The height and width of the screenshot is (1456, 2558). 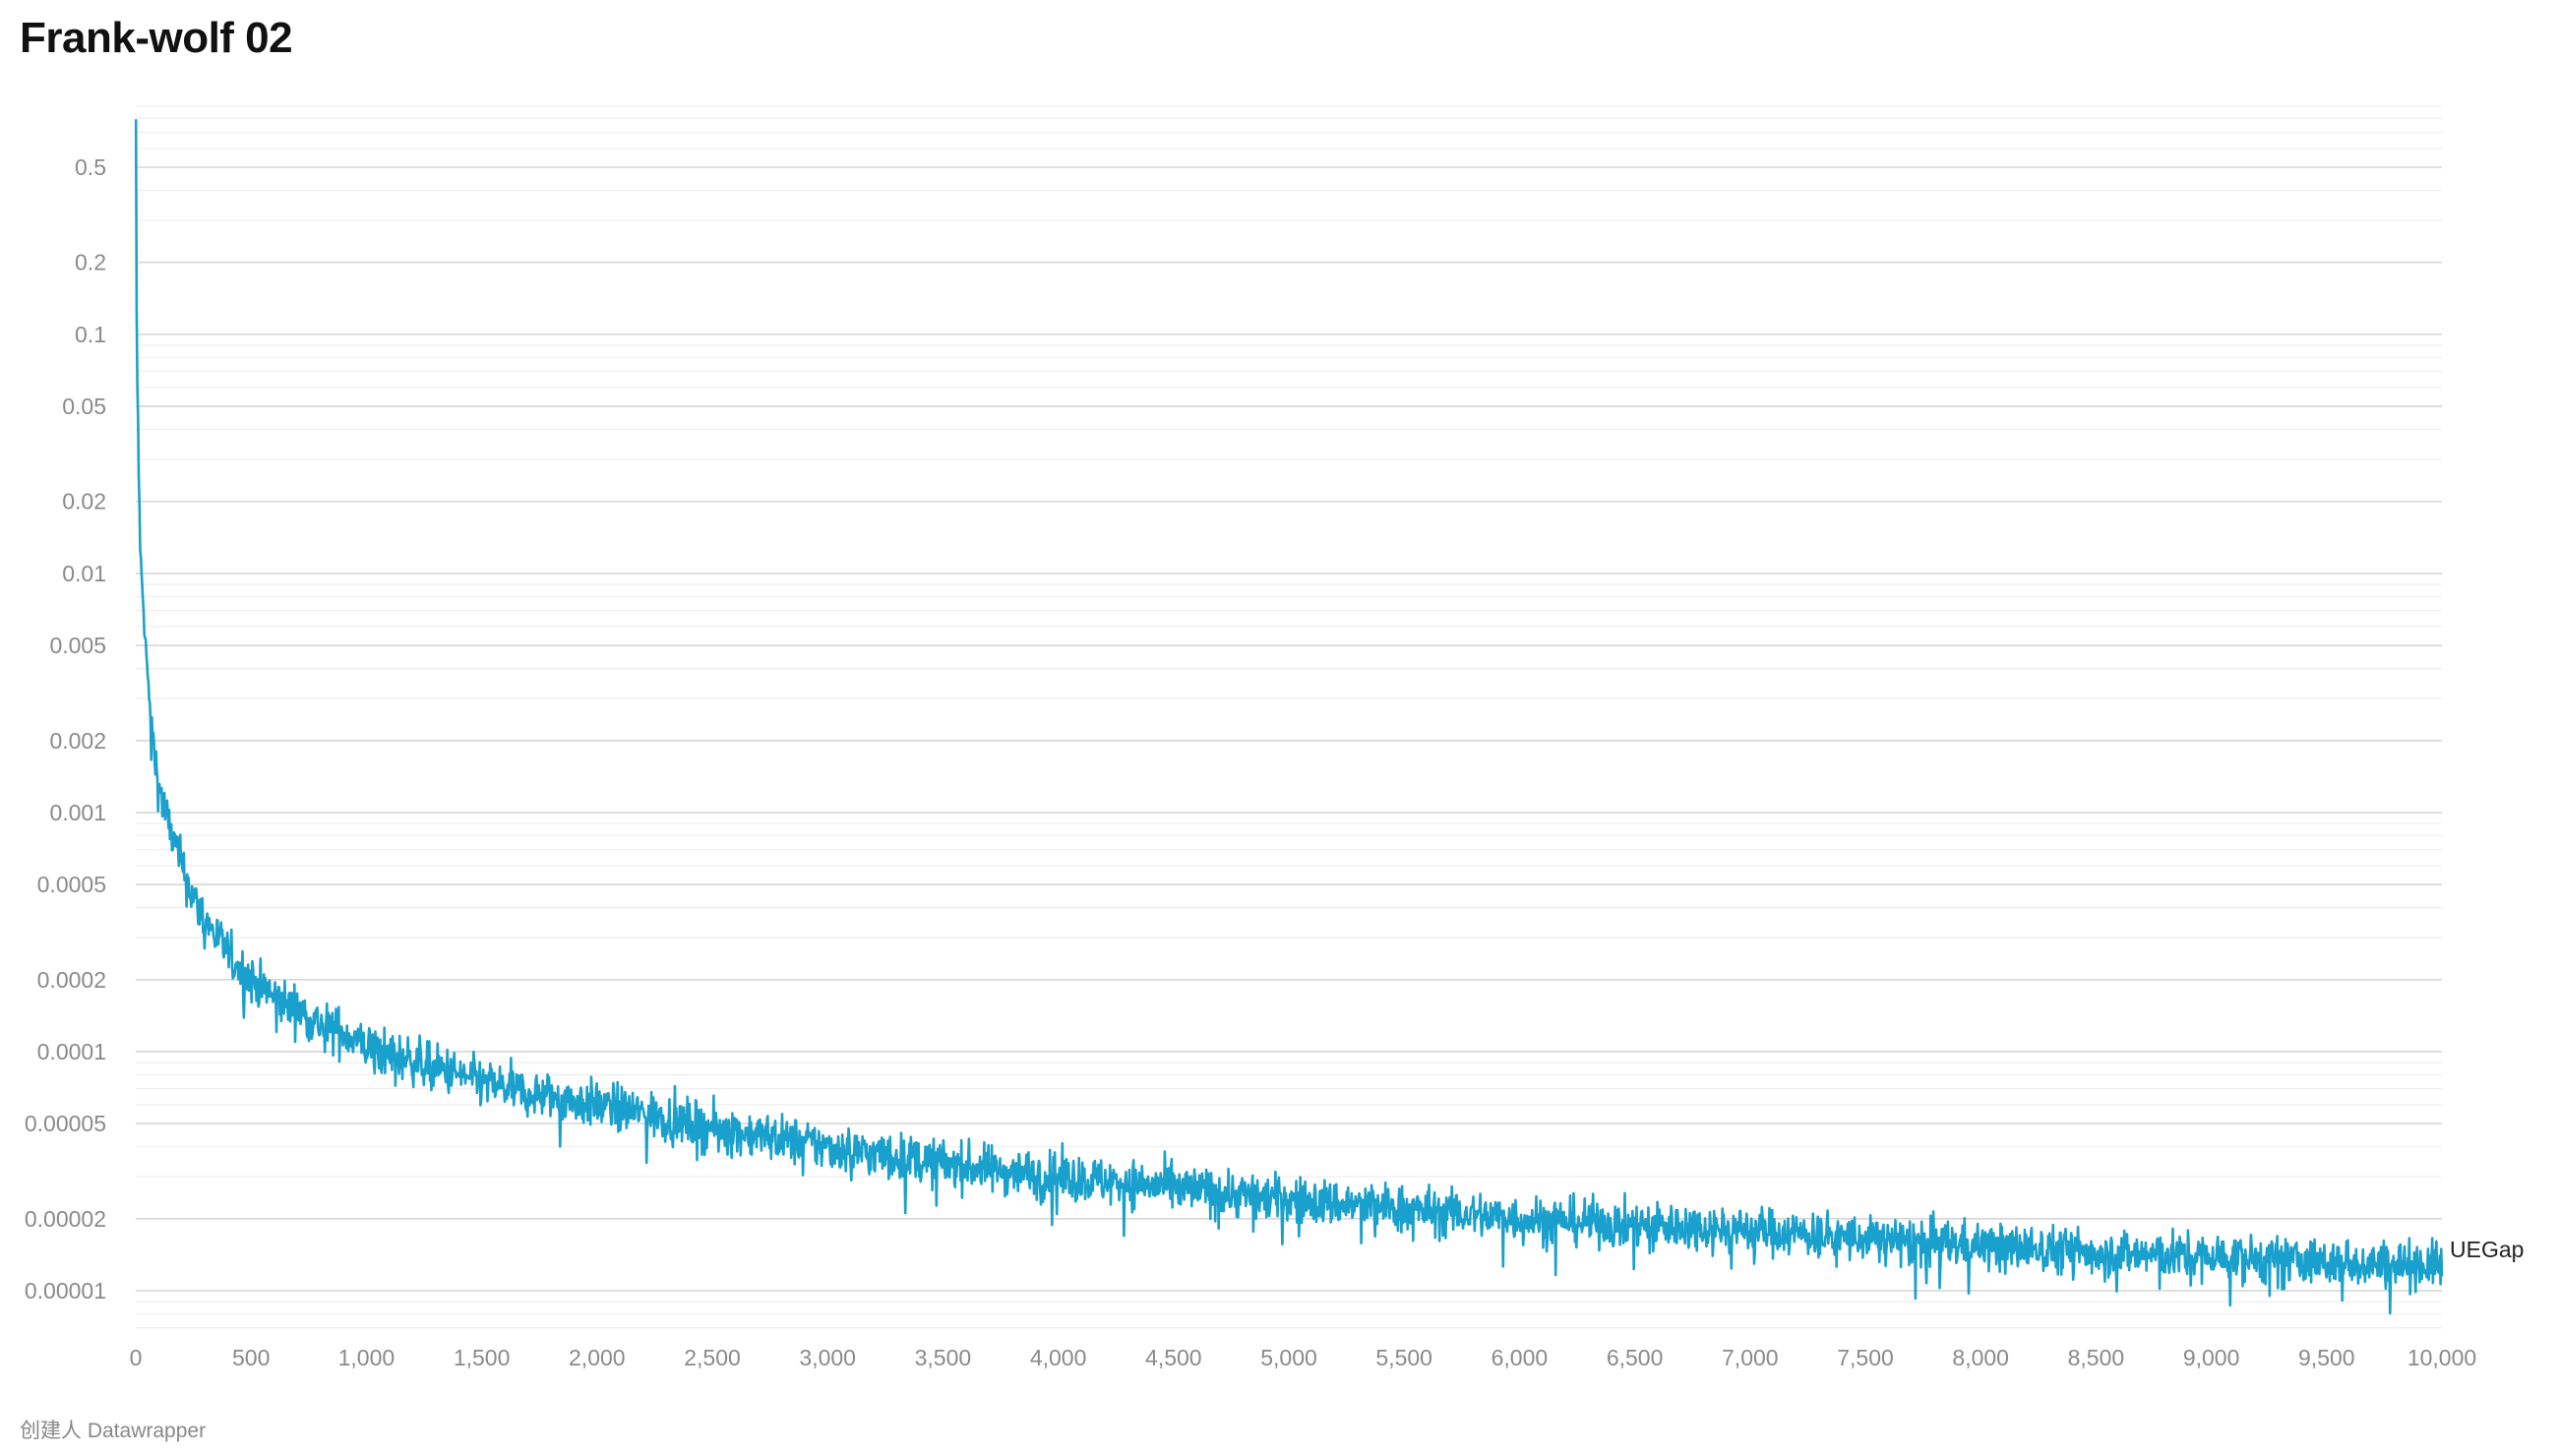 I want to click on x-tick-label: 9,000, so click(x=2211, y=1357).